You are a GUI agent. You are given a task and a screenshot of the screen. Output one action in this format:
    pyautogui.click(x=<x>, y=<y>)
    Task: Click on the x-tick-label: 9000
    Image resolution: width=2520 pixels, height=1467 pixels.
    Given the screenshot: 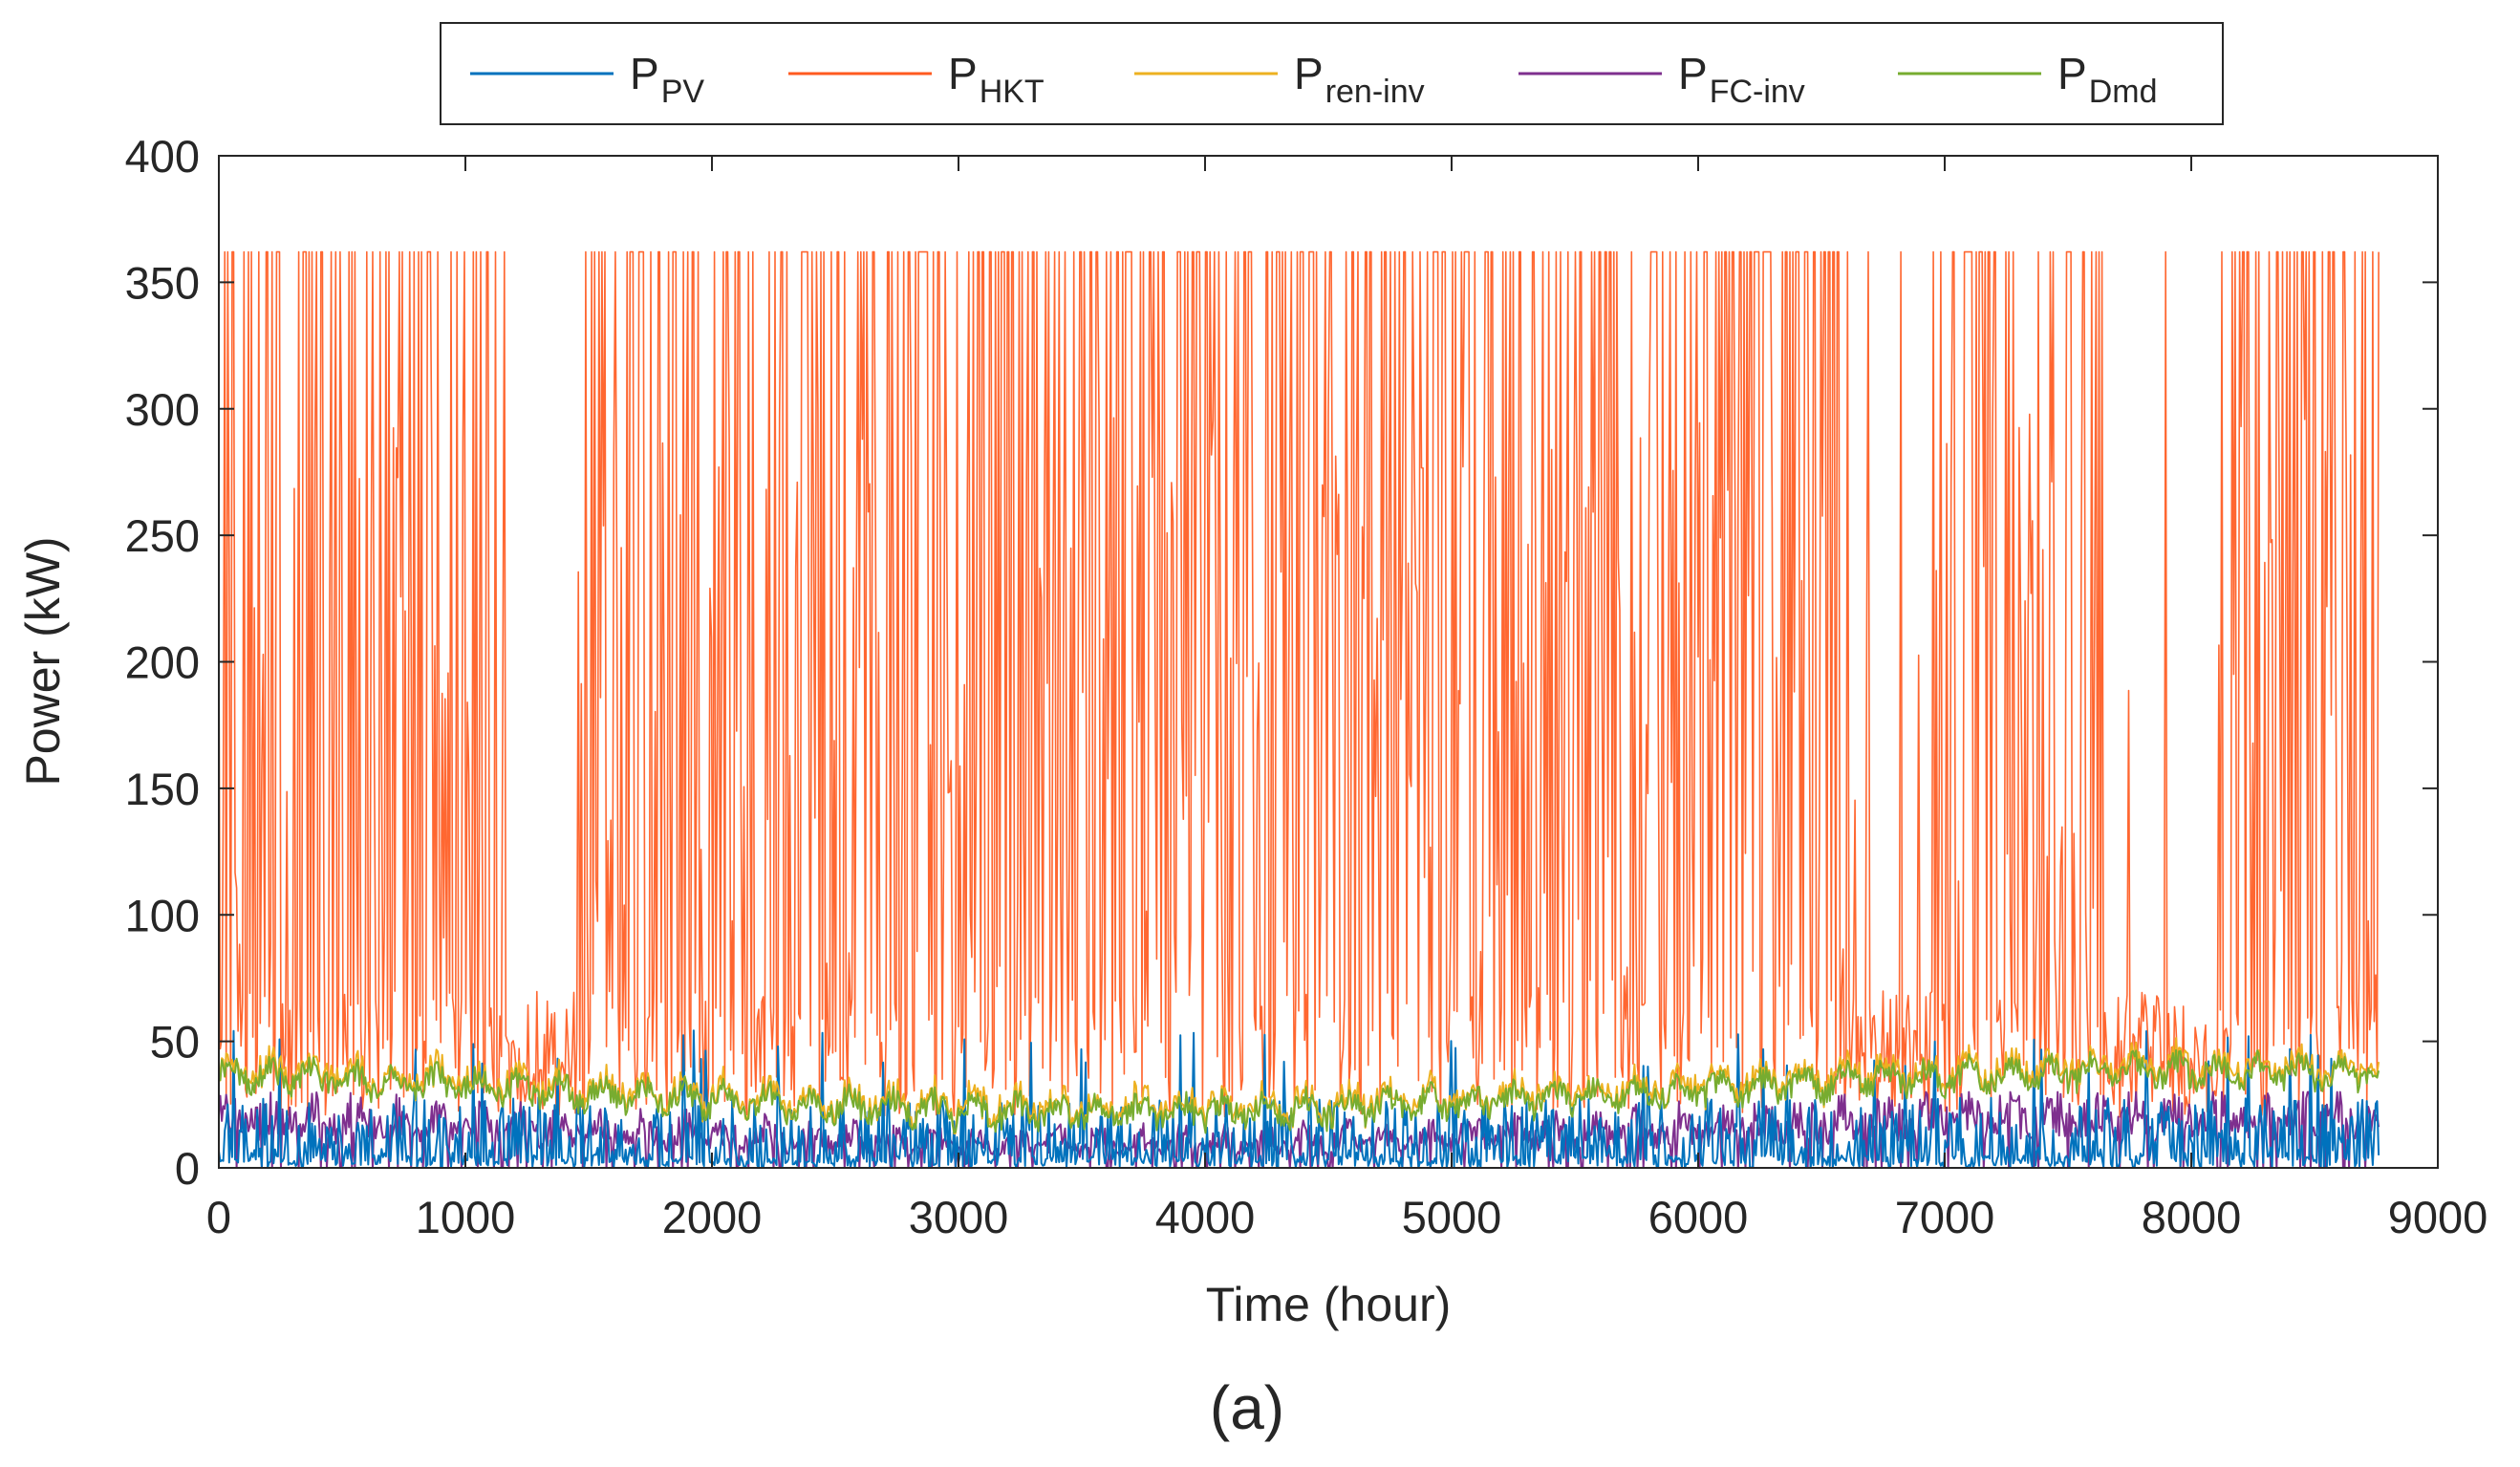 What is the action you would take?
    pyautogui.click(x=2438, y=1217)
    